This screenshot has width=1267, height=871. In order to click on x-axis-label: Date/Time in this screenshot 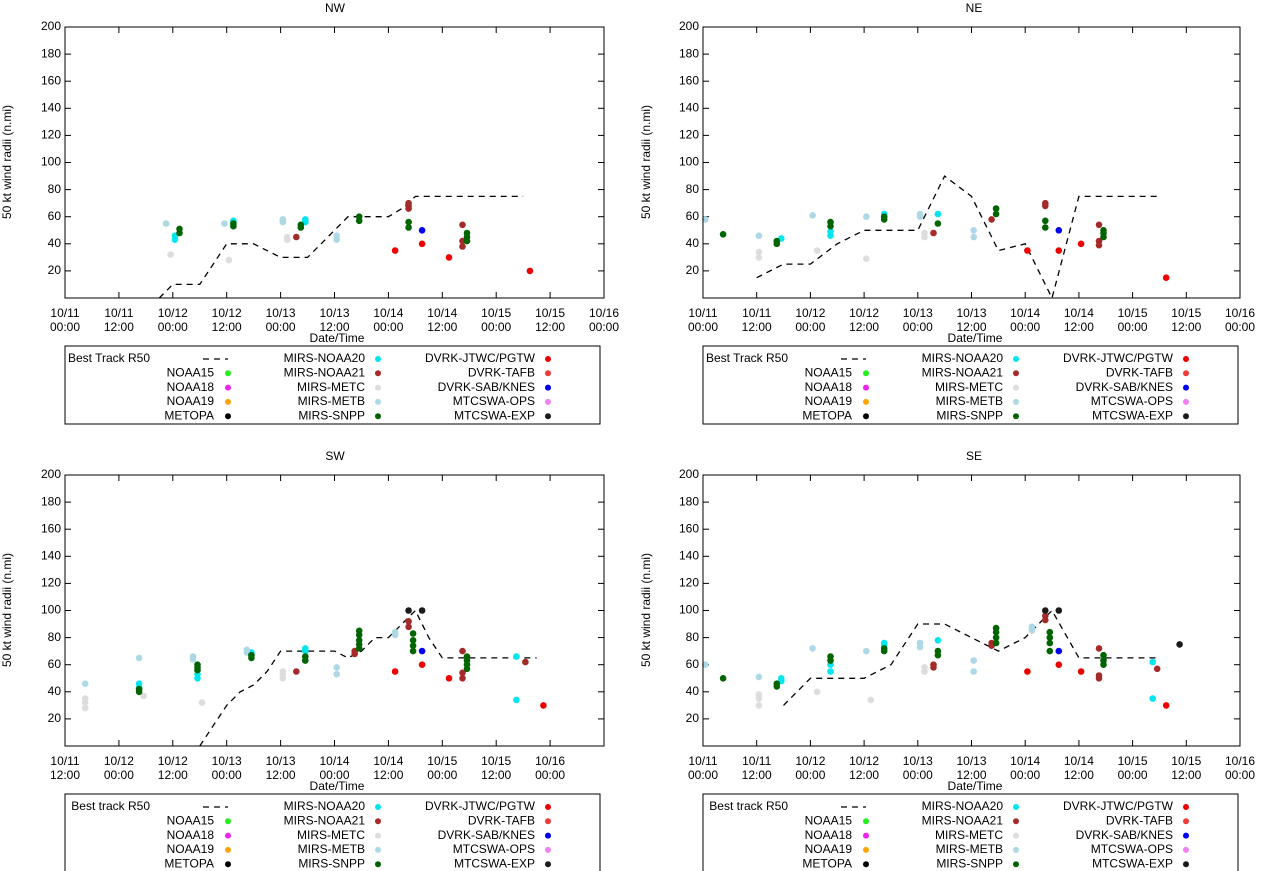, I will do `click(337, 786)`.